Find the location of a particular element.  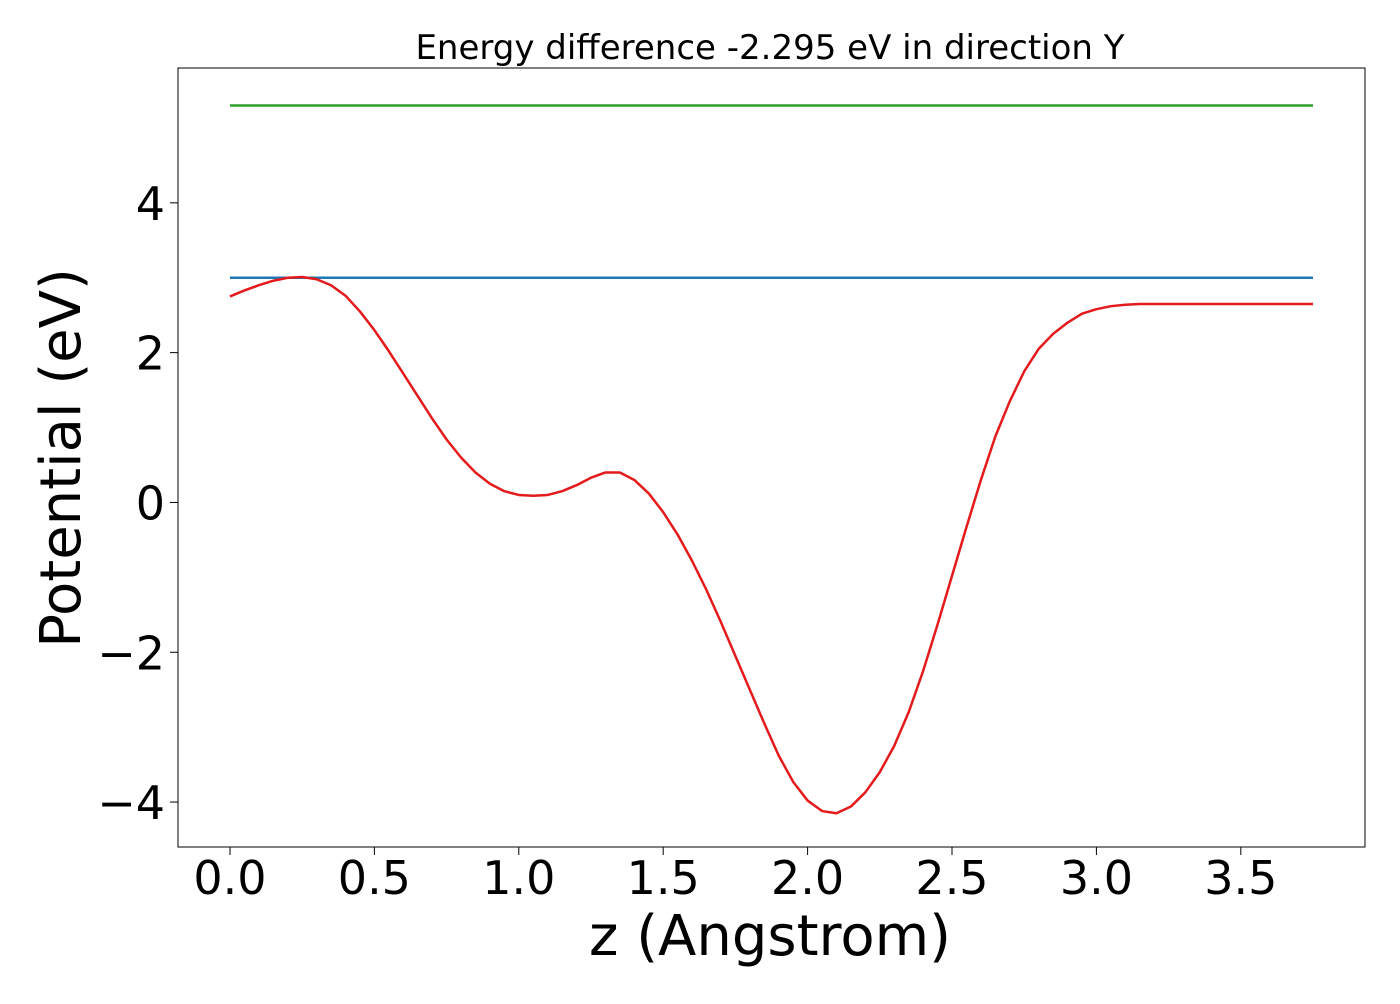

x-tick-label: 0.0 is located at coordinates (229, 878).